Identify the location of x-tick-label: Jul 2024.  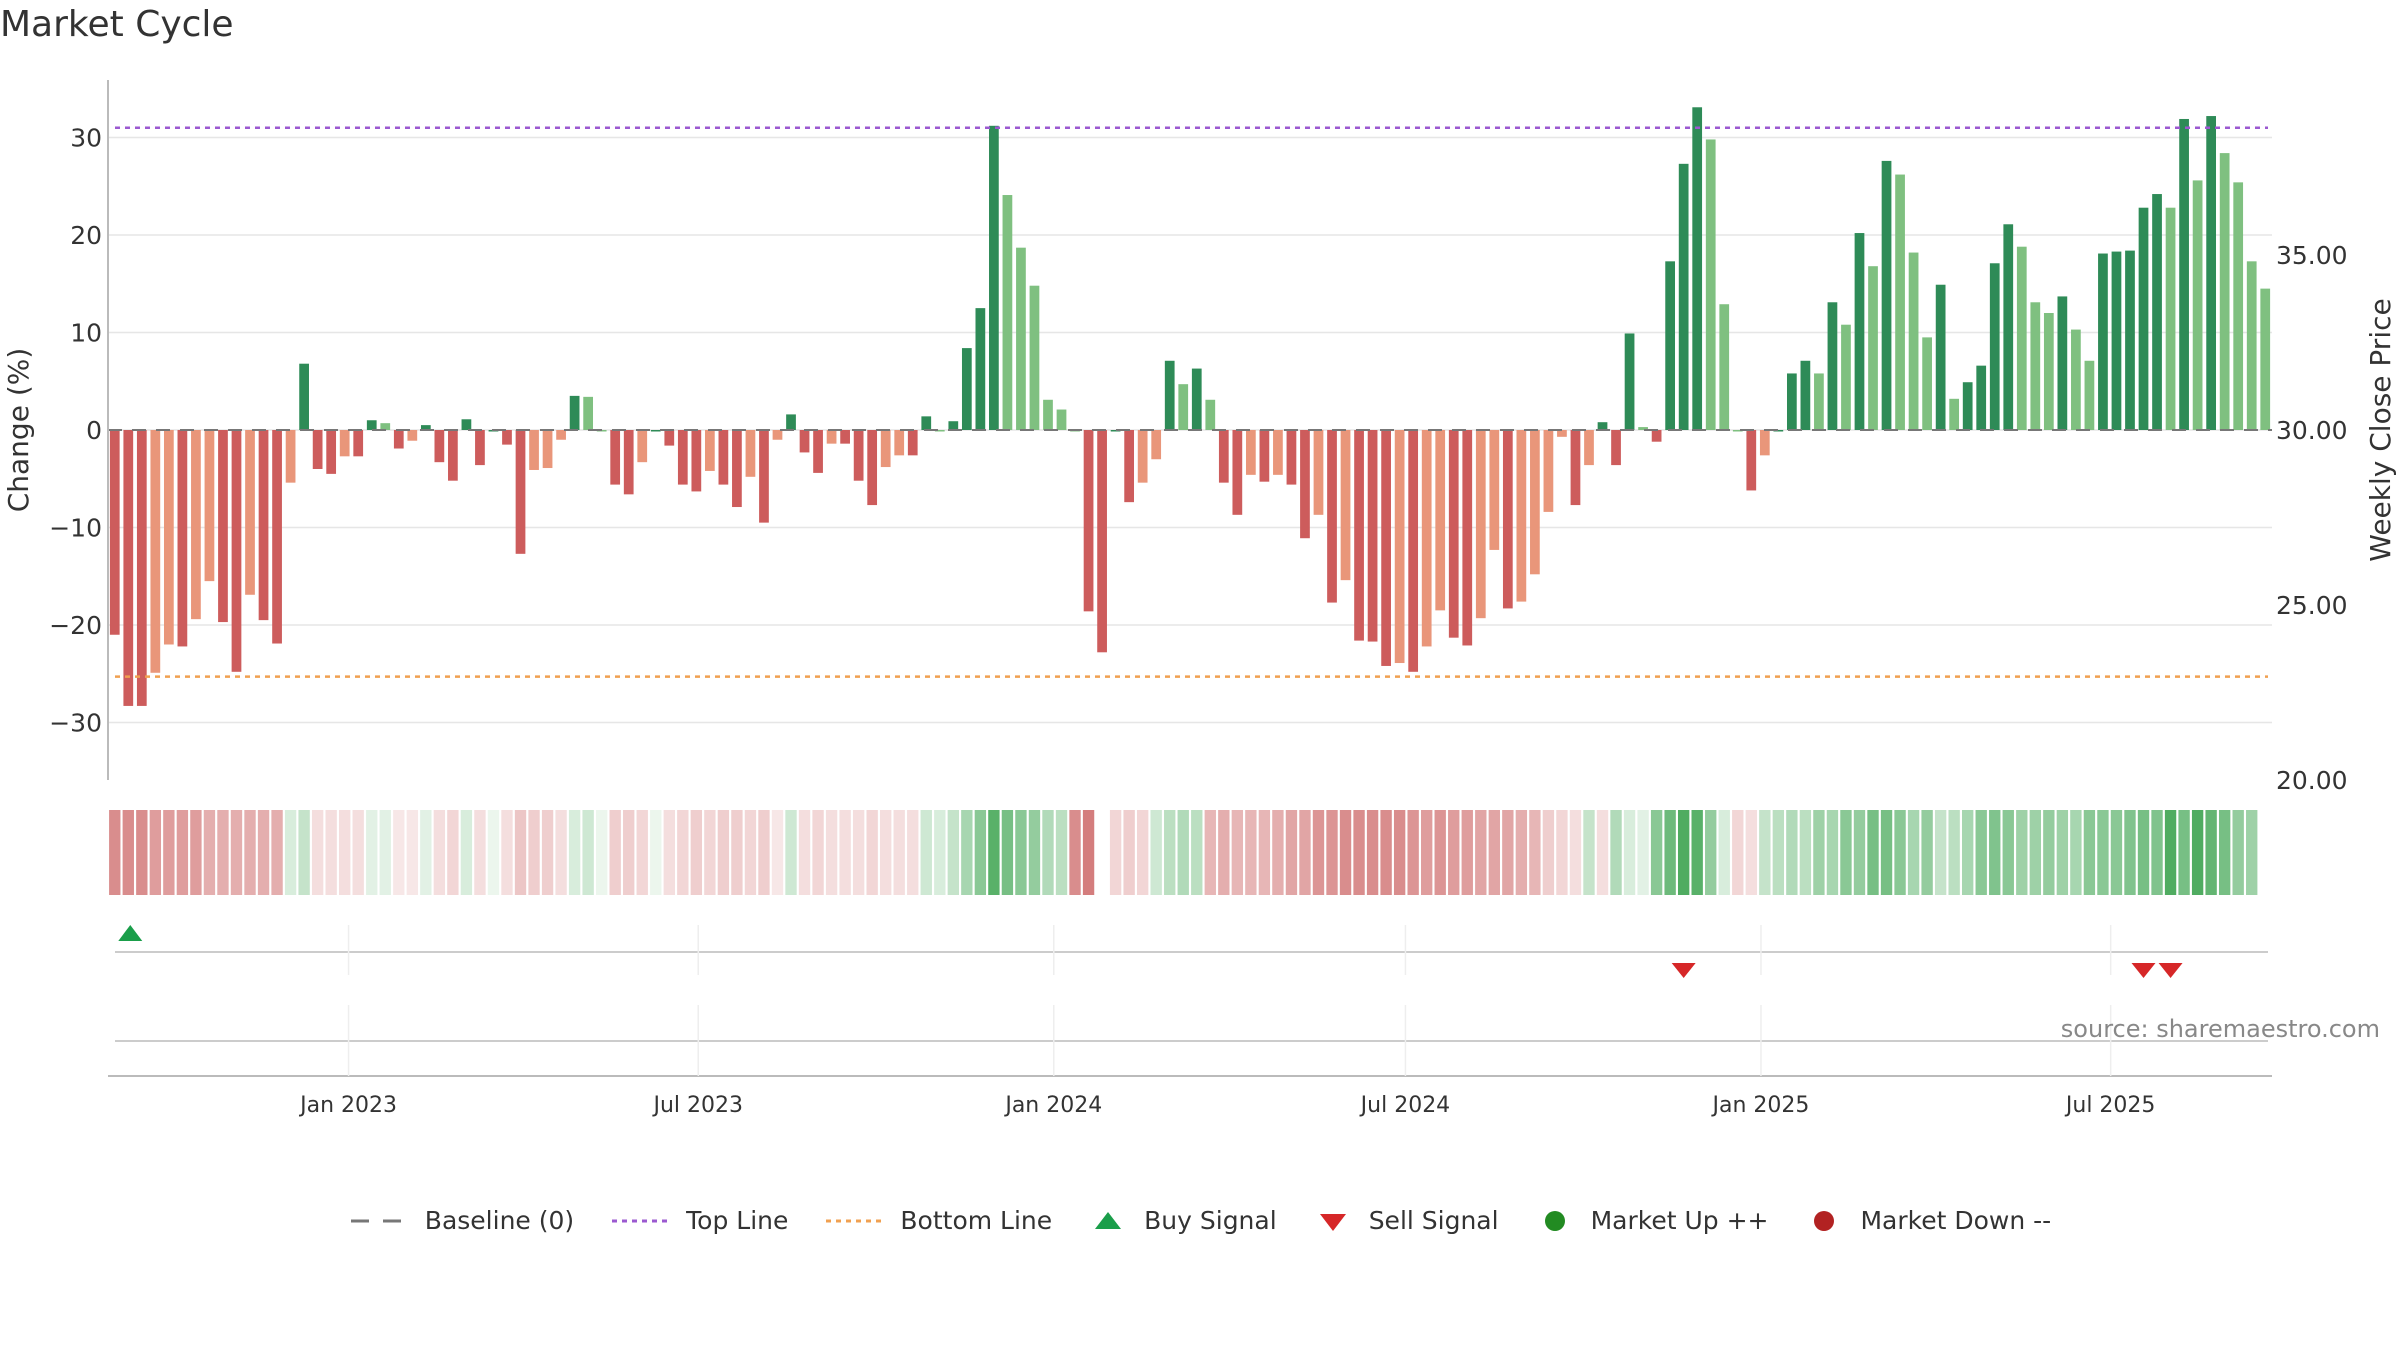
(1405, 1105).